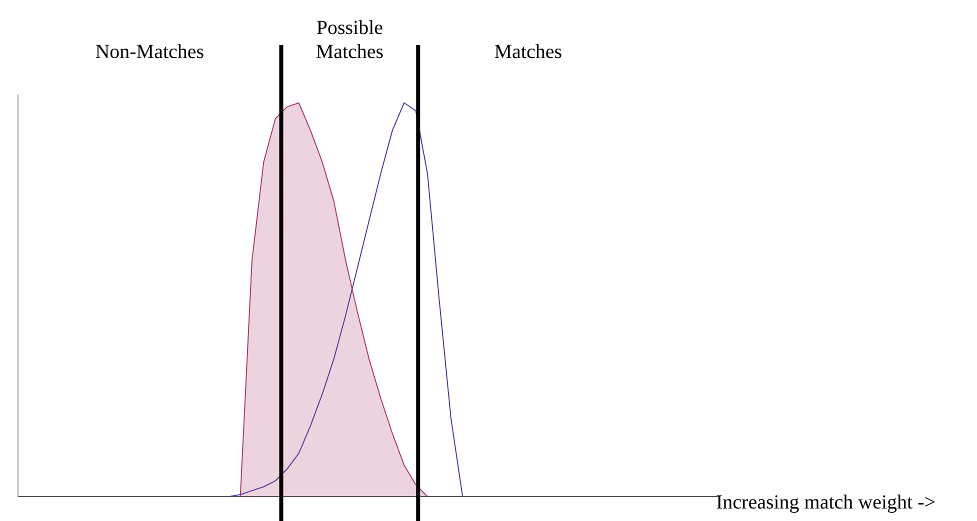  I want to click on text: Possible Matches, so click(350, 40).